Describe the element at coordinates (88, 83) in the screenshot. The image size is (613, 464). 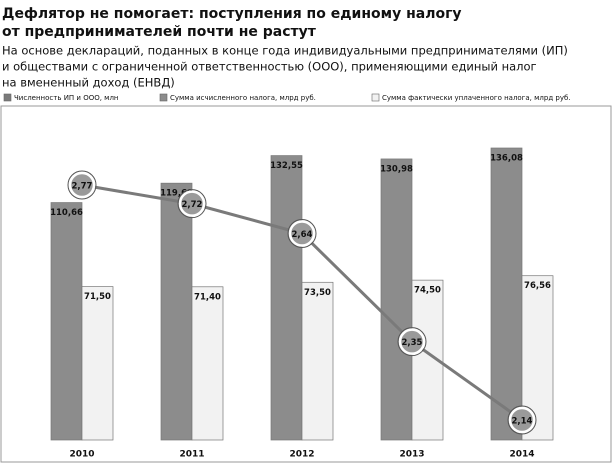
I see `subtitle: на вмененный доход (ЕНВД)` at that location.